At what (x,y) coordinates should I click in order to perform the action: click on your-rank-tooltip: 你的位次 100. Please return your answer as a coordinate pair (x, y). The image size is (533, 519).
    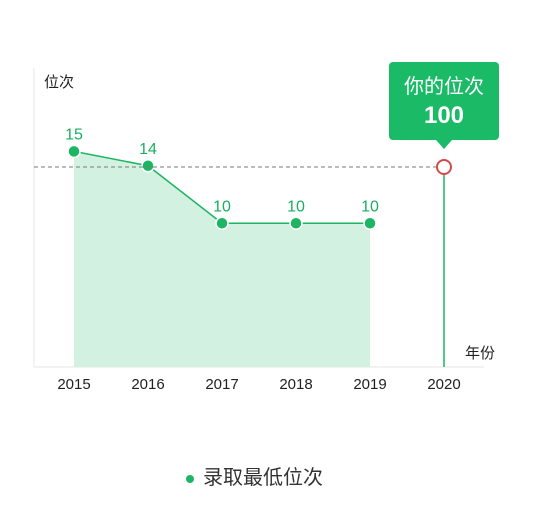
    Looking at the image, I should click on (444, 105).